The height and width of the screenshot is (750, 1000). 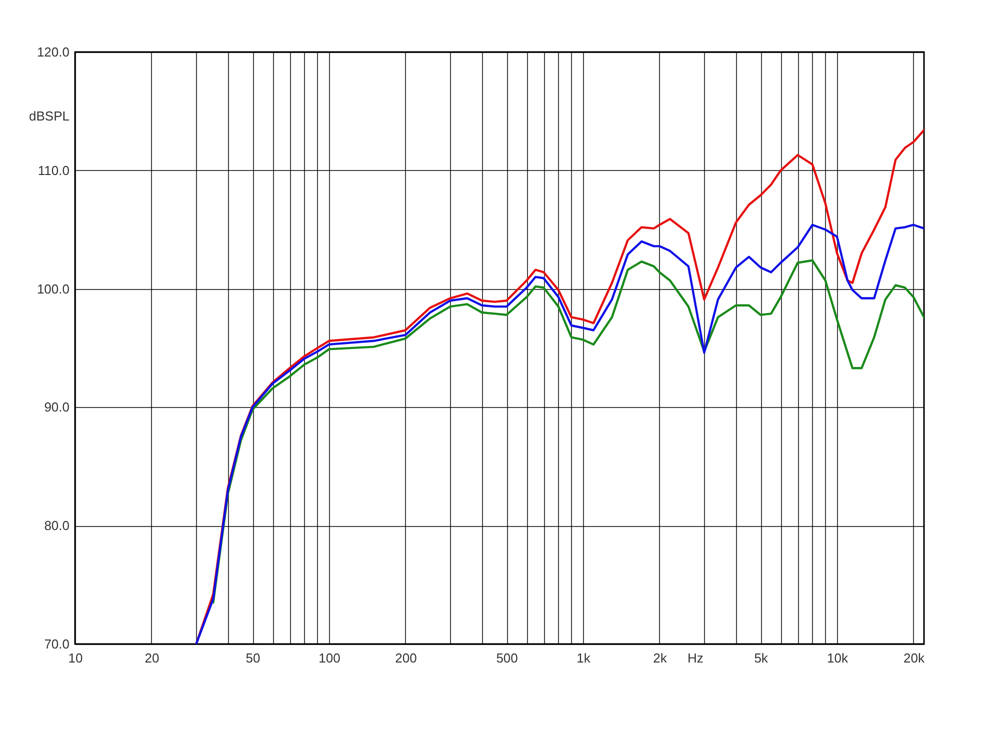 What do you see at coordinates (53, 52) in the screenshot?
I see `y-tick-label: 120.0` at bounding box center [53, 52].